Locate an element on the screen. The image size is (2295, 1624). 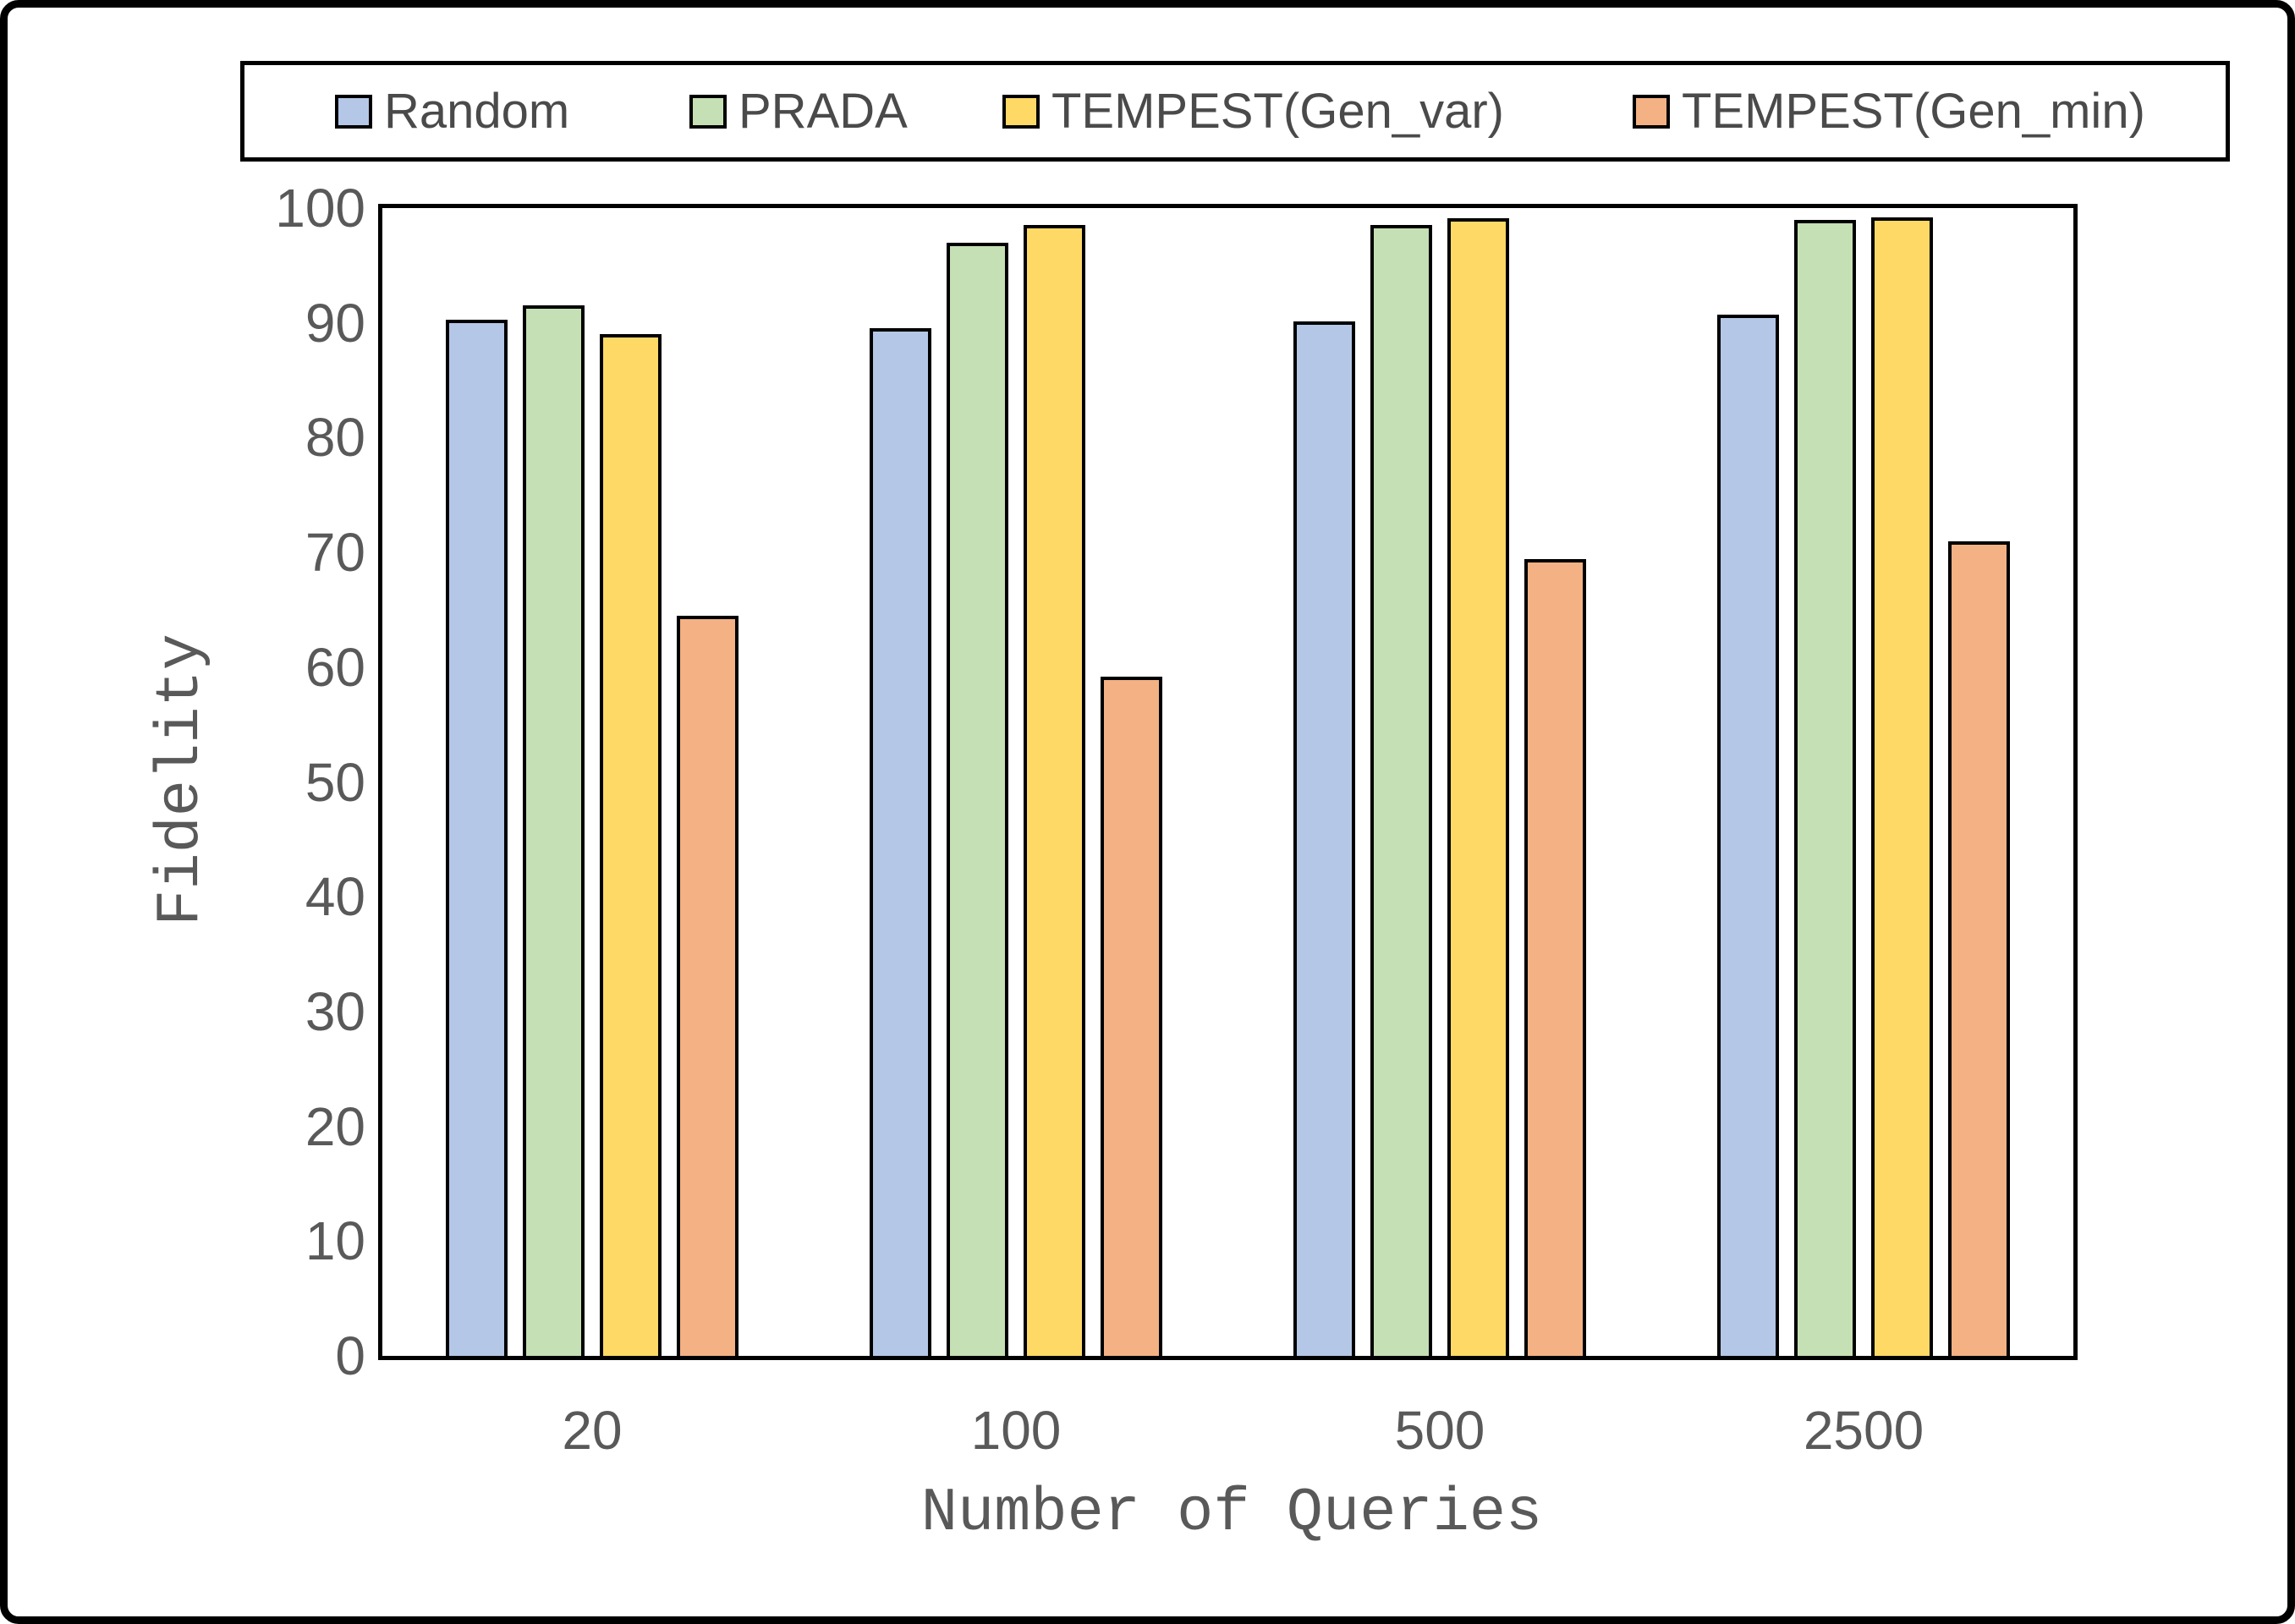
legend-item: Random is located at coordinates (452, 111).